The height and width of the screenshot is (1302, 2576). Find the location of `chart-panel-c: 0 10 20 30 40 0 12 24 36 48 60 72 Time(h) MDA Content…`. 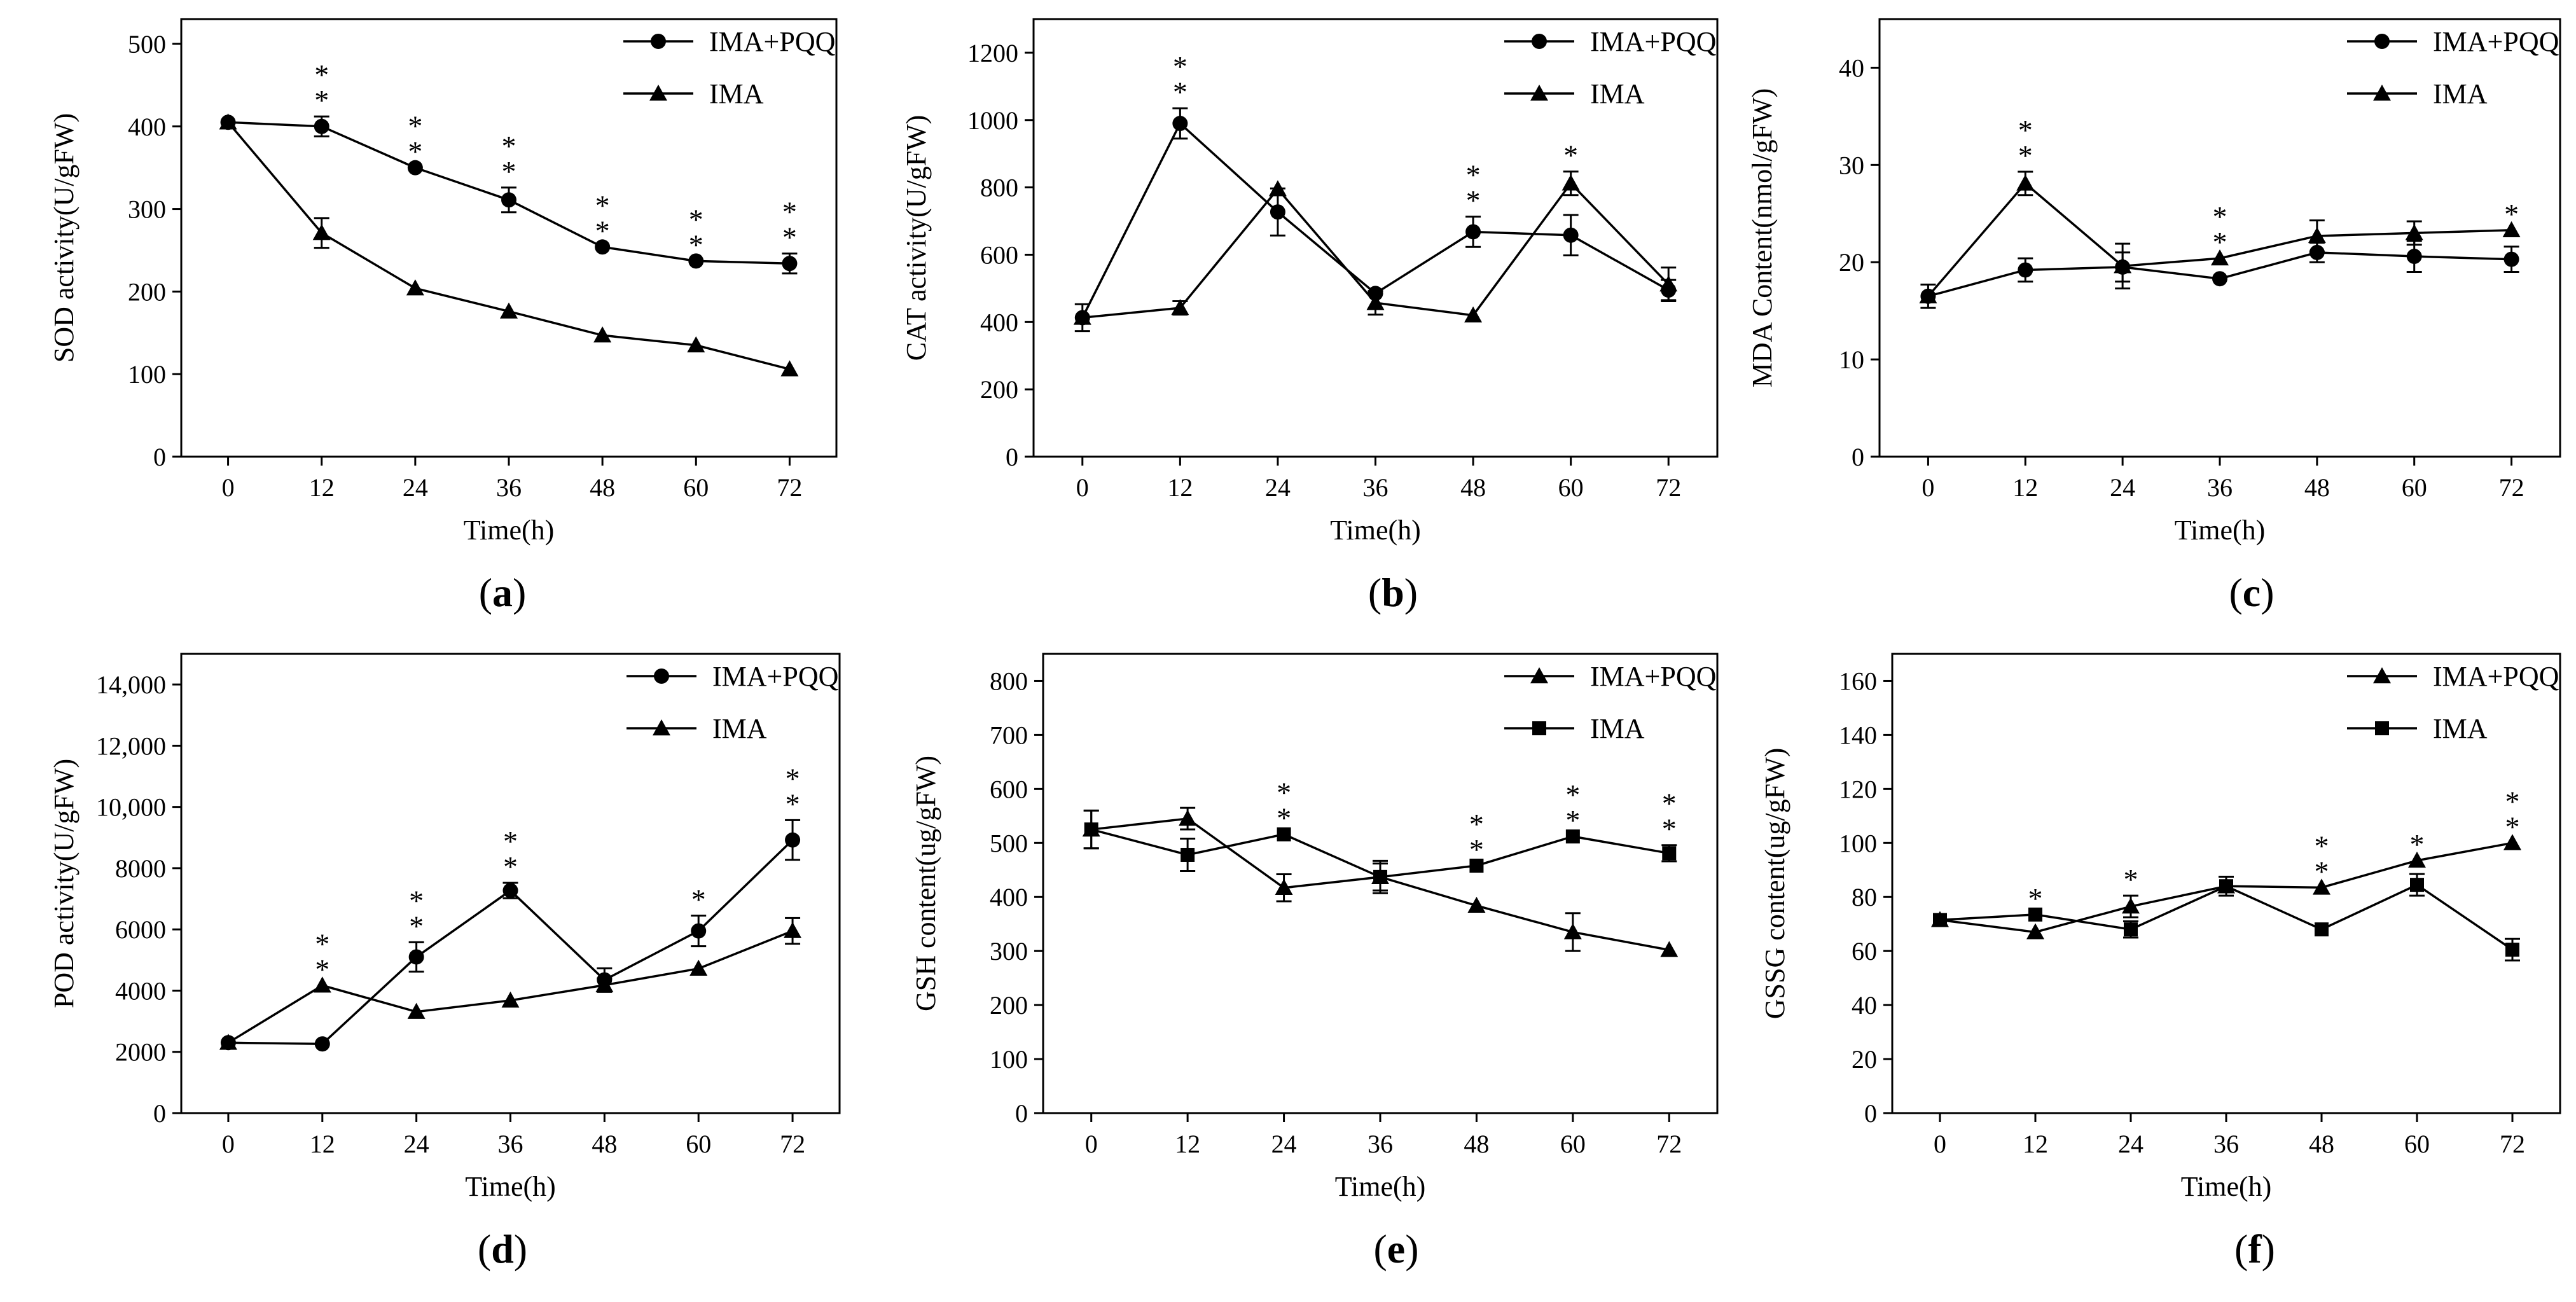

chart-panel-c: 0 10 20 30 40 0 12 24 36 48 60 72 Time(h) MDA Content… is located at coordinates (2154, 317).